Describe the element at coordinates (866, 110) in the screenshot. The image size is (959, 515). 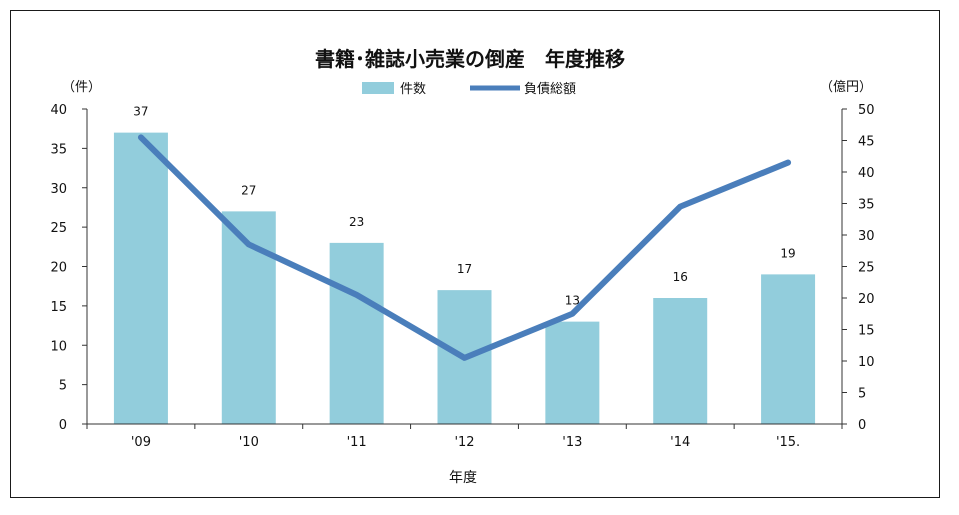
I see `right-tick-label-10: 50` at that location.